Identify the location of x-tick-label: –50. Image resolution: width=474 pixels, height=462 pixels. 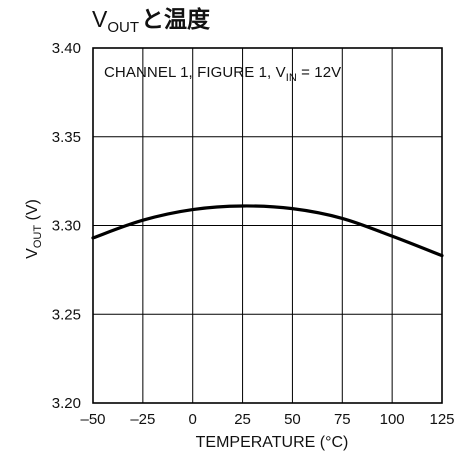
(92, 419).